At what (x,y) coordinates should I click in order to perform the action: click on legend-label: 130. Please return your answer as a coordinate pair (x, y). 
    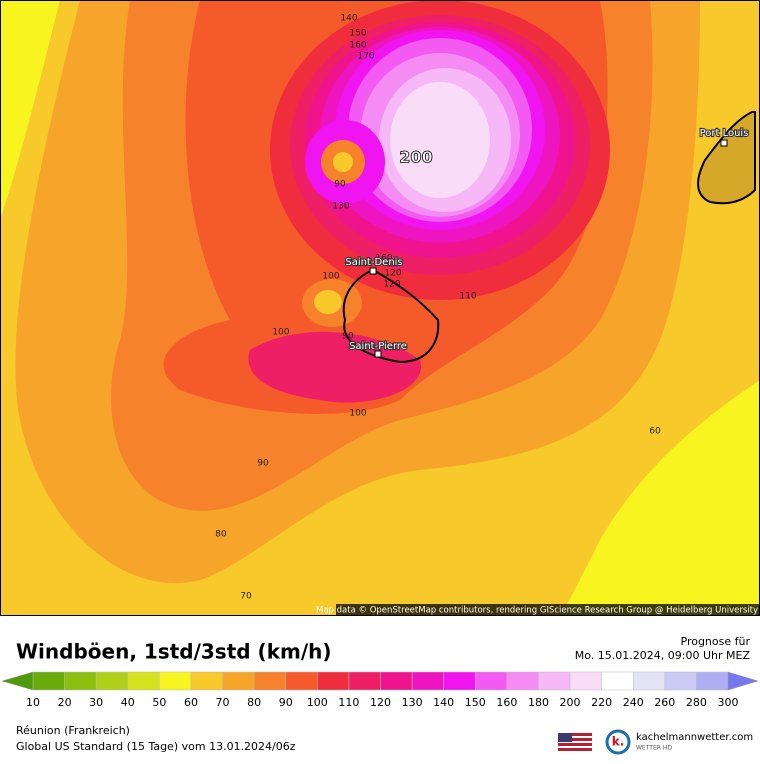
    Looking at the image, I should click on (412, 702).